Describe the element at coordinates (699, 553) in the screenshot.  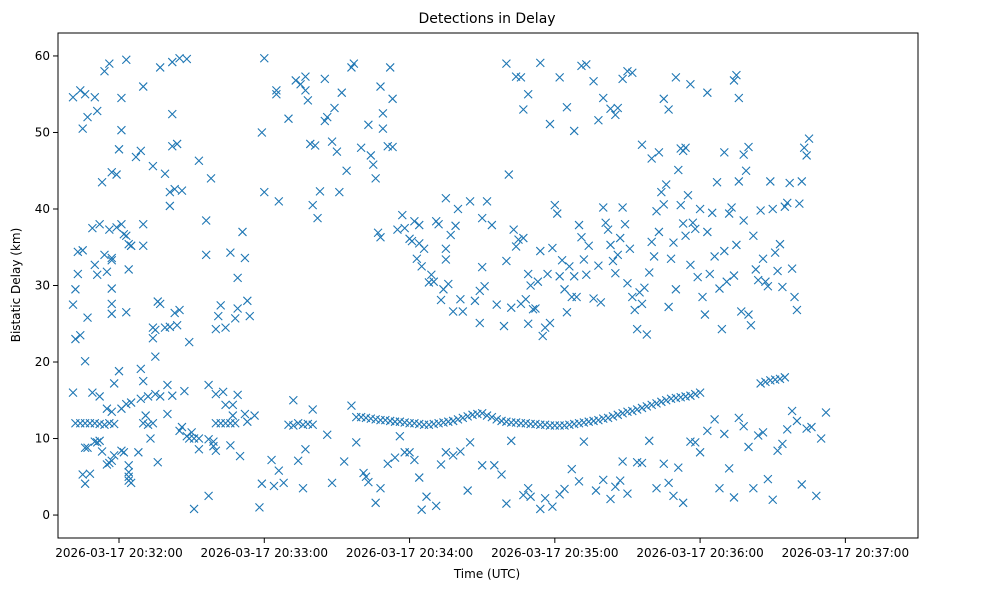
I see `x-tick-label-4: 2026-03-17 20:36:00` at that location.